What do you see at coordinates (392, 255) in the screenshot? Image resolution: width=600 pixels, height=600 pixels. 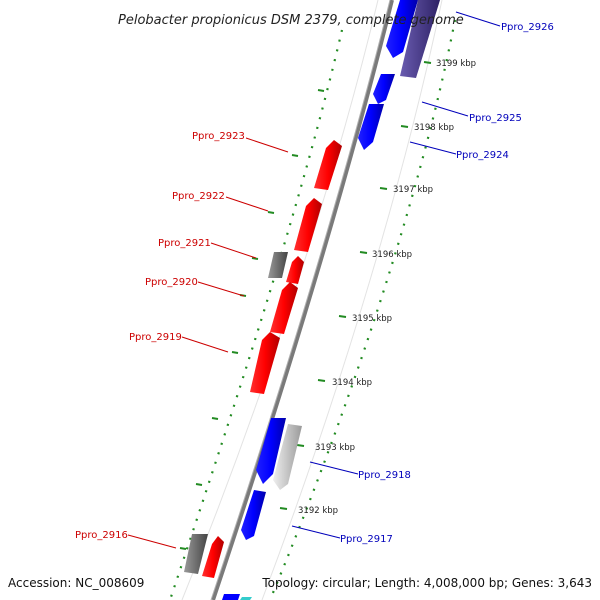 I see `tick-label-3196: 3196 kbp` at bounding box center [392, 255].